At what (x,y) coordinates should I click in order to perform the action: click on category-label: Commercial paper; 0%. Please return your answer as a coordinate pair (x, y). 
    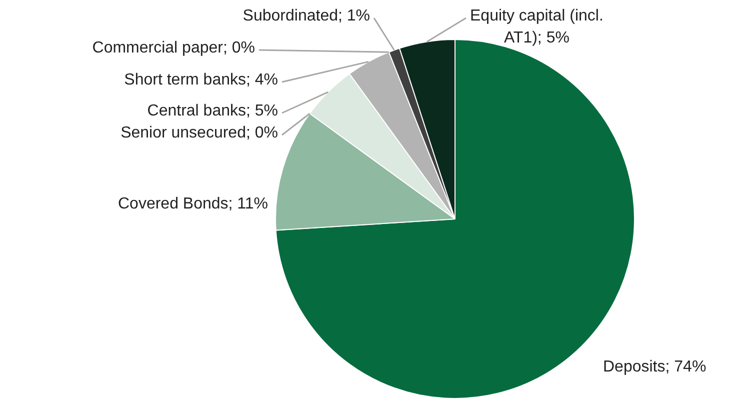
    Looking at the image, I should click on (173, 47).